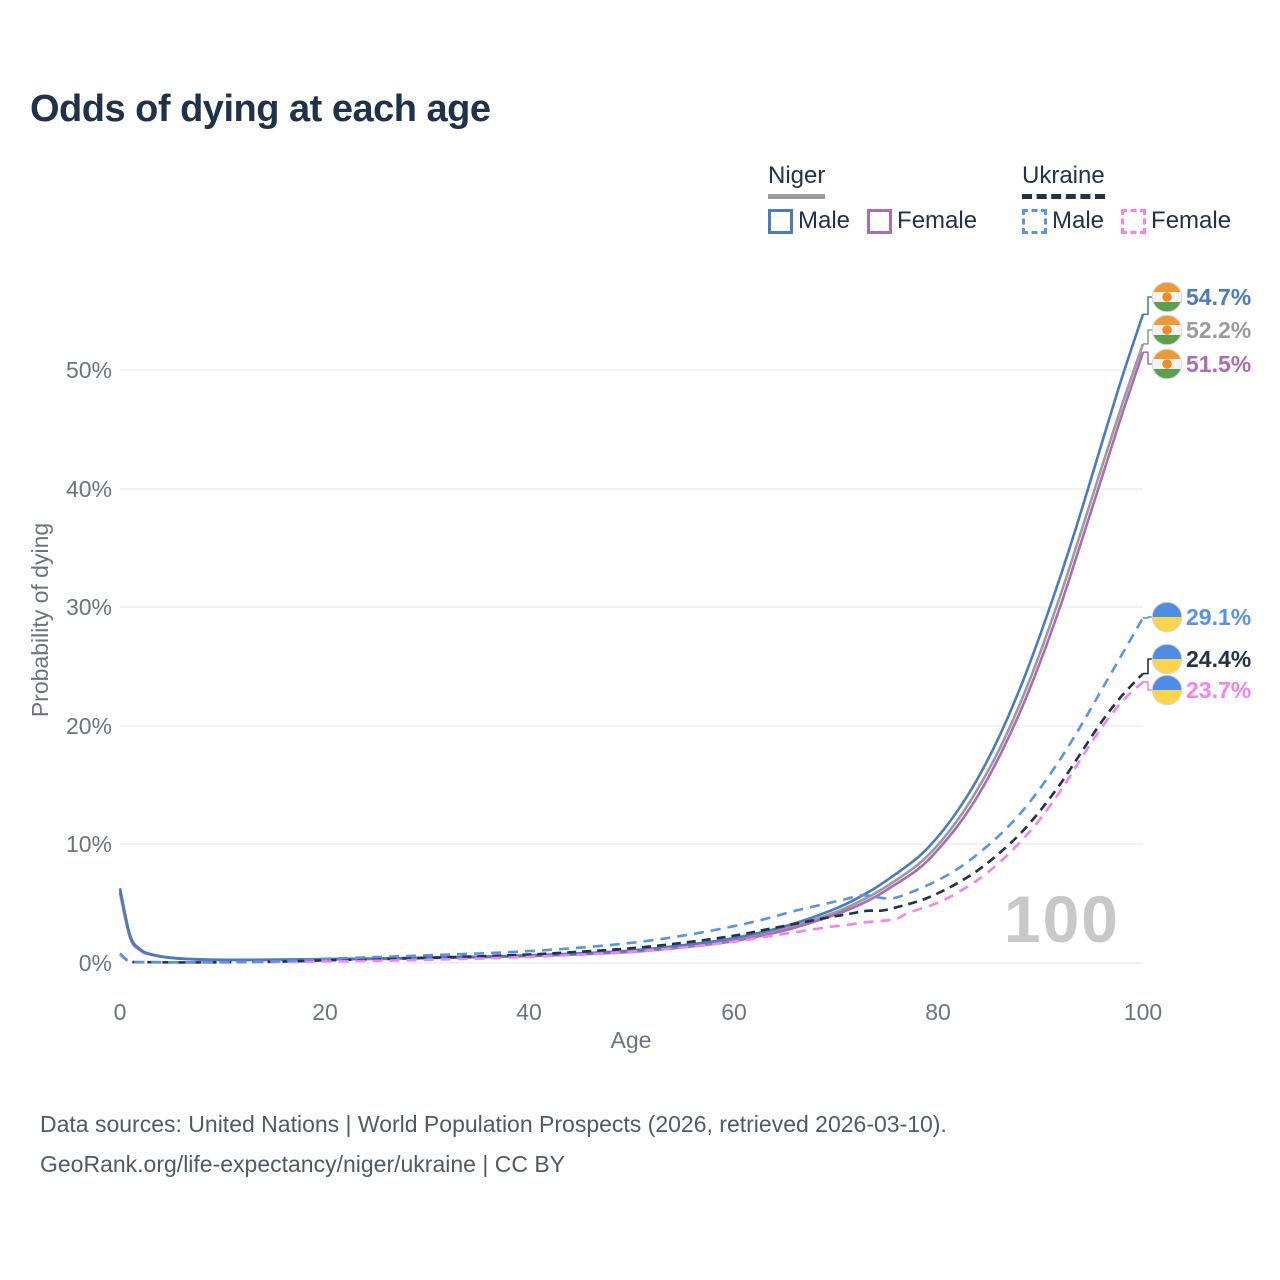 This screenshot has height=1280, width=1280. I want to click on legend-swatch-niger-female, so click(880, 221).